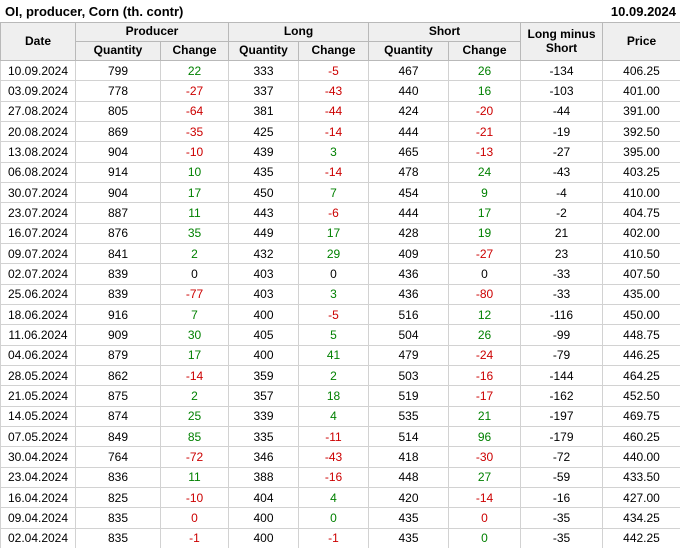  What do you see at coordinates (340, 396) in the screenshot?
I see `table-row: 21.05.2024 875 2 357 18 519 -17 -162 452.50` at bounding box center [340, 396].